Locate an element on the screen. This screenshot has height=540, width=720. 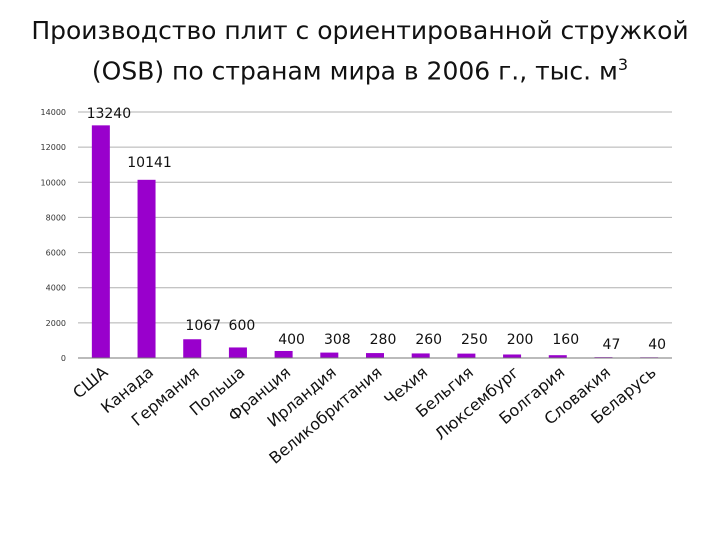
data-label: 280 is located at coordinates (383, 340).